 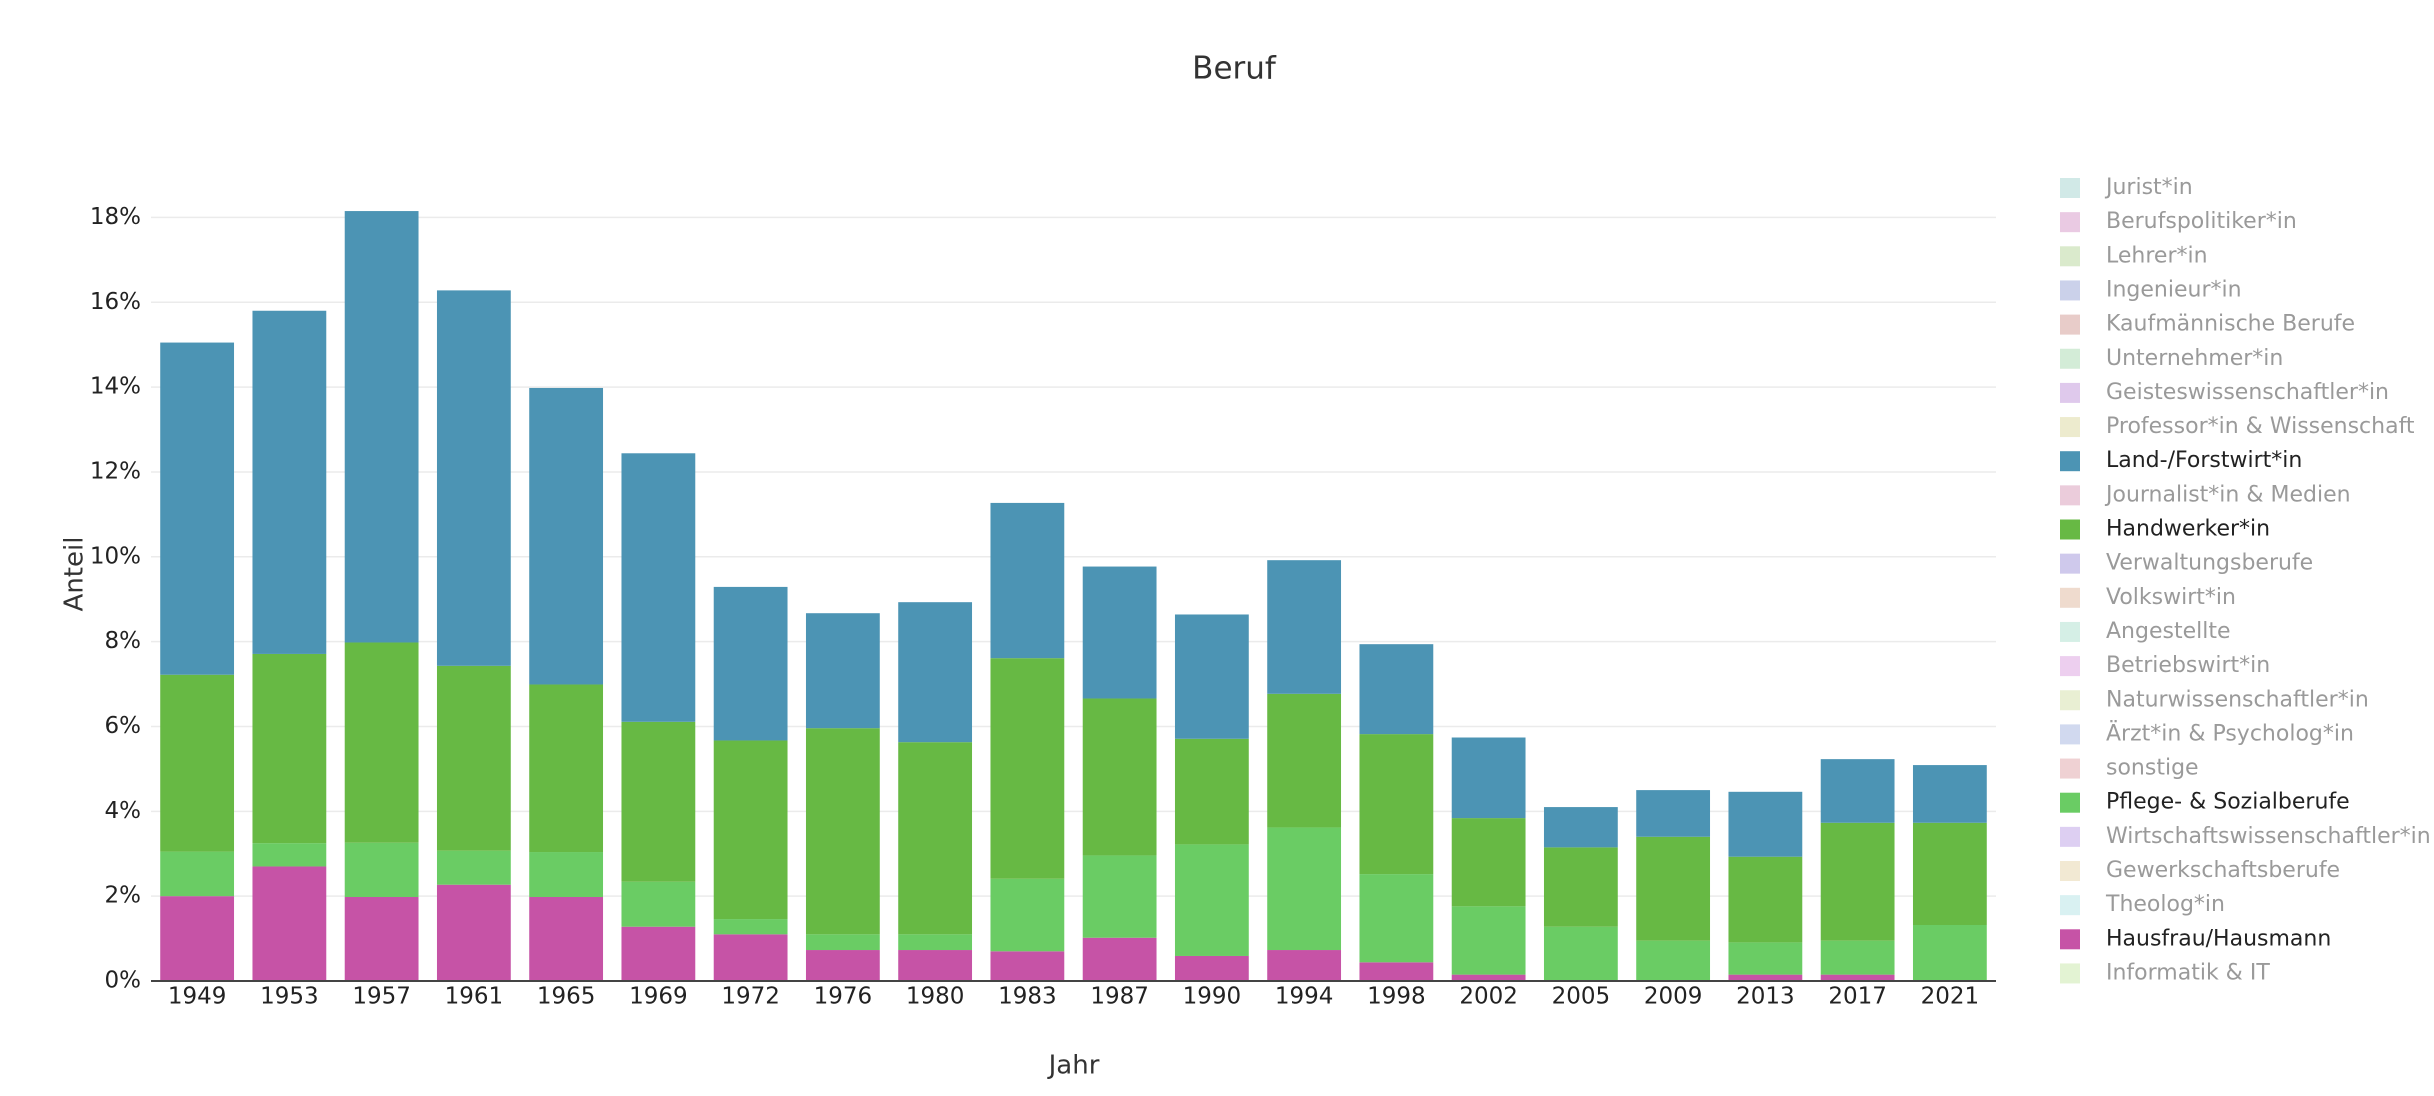 What do you see at coordinates (2223, 870) in the screenshot?
I see `legend-label: Gewerkschaftsberufe` at bounding box center [2223, 870].